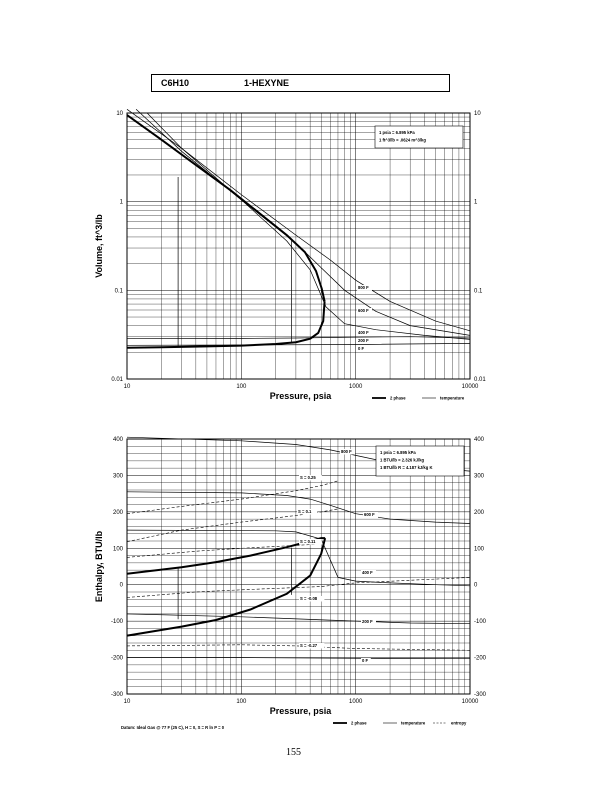 Image resolution: width=592 pixels, height=800 pixels. I want to click on y-tick-label-right: 10, so click(477, 114).